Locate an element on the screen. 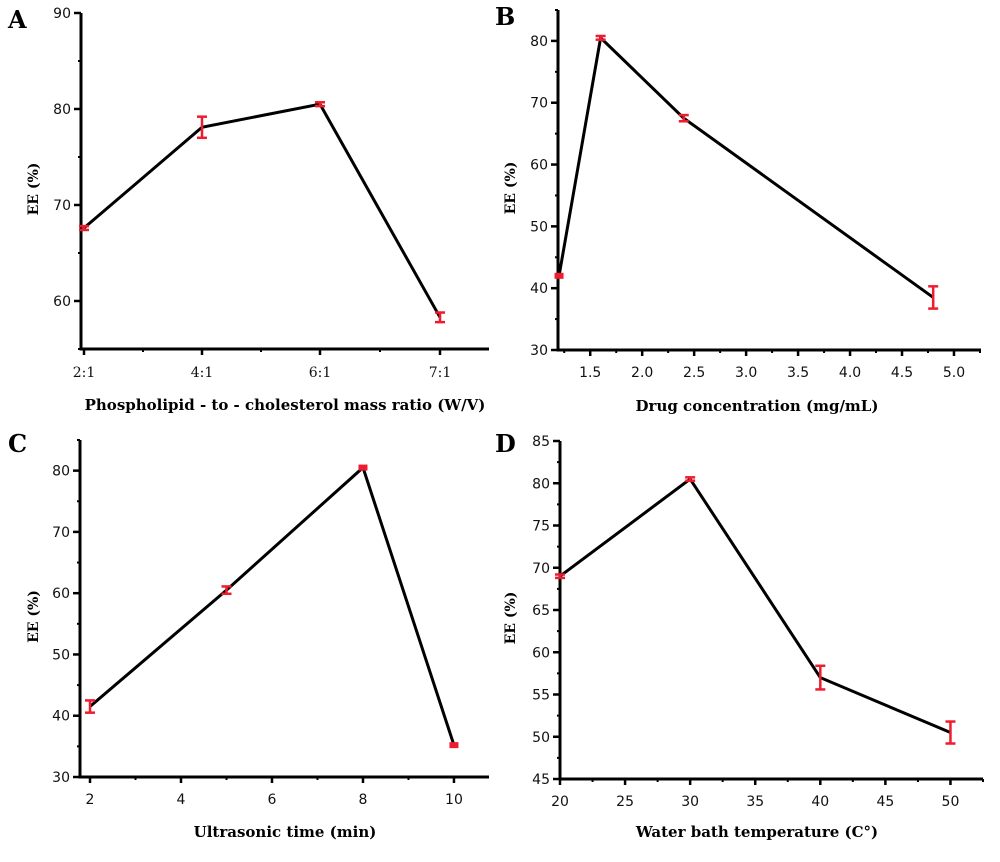  y-tick-label: 90 is located at coordinates (62, 14).